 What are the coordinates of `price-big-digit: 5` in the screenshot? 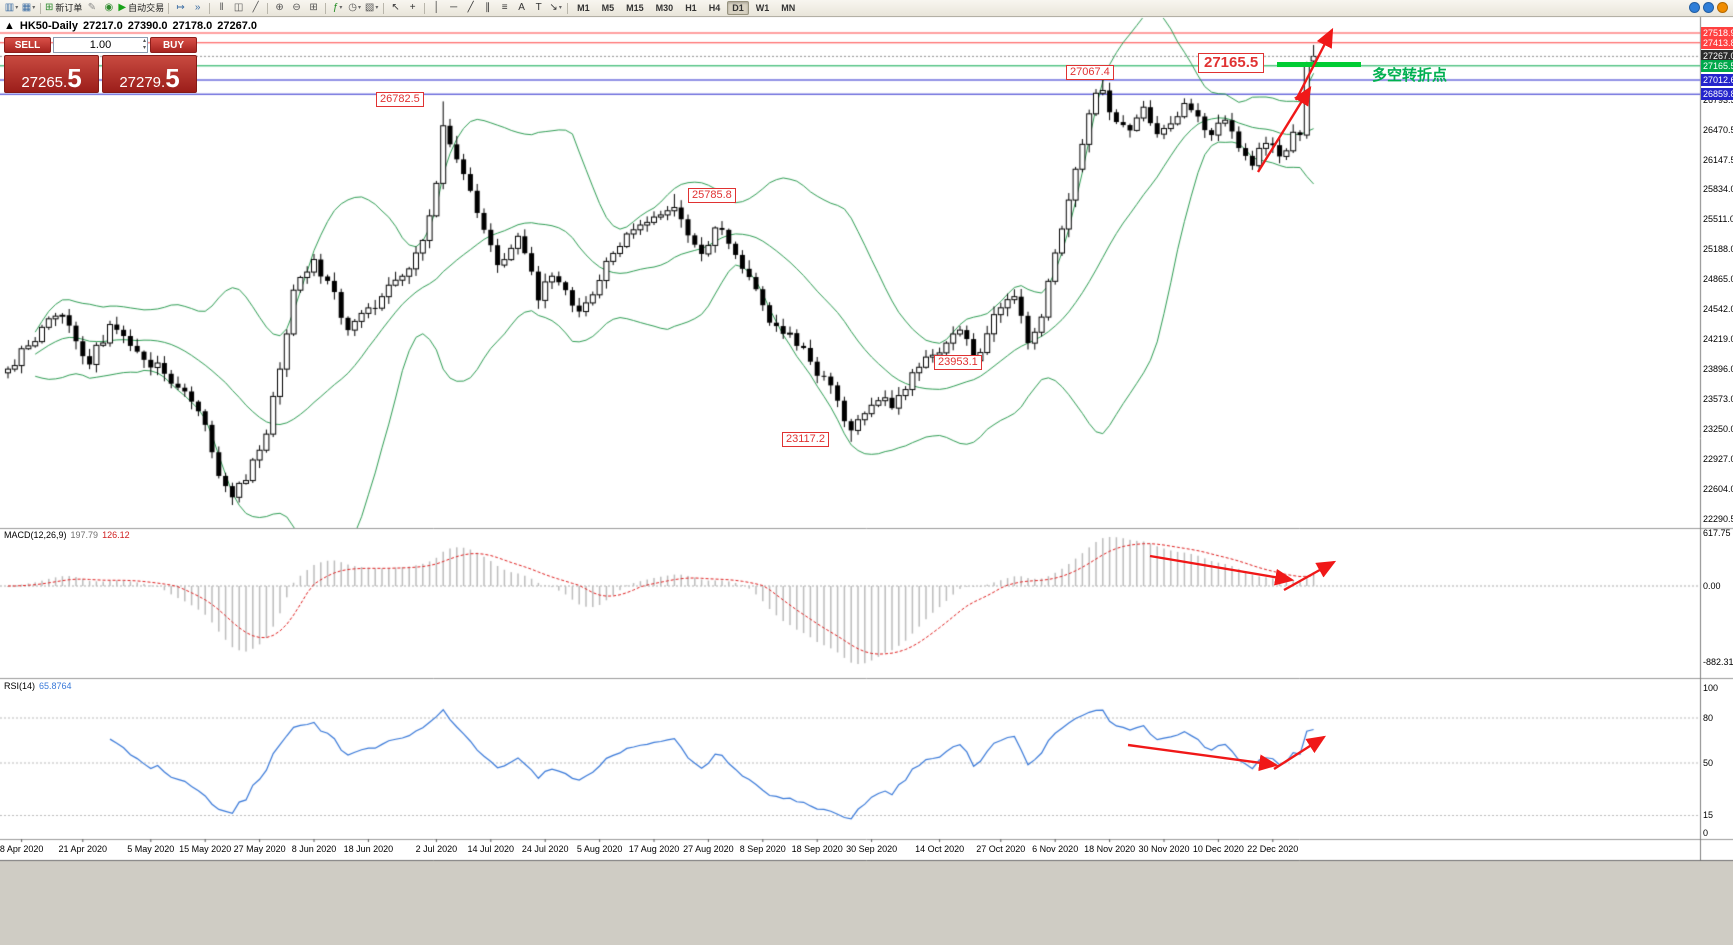 It's located at (172, 78).